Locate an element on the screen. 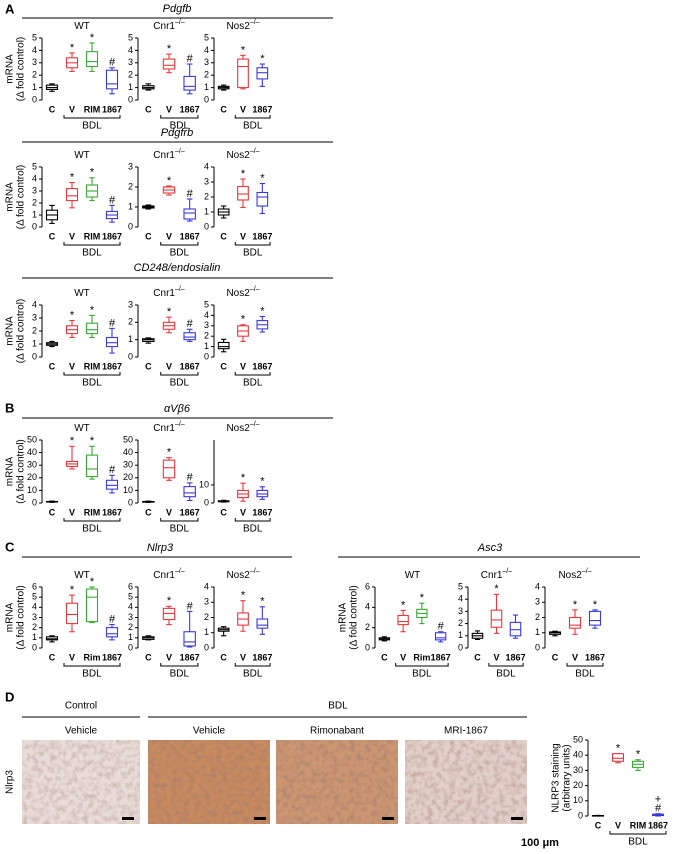  y-tick-label: 20 is located at coordinates (32, 477).